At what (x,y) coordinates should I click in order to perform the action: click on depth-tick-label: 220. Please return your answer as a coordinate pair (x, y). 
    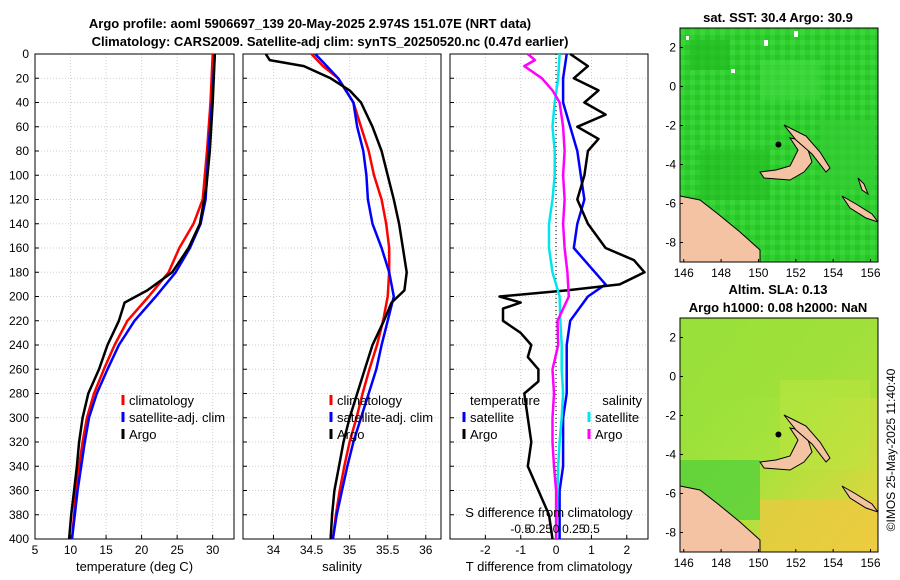
    Looking at the image, I should click on (19, 321).